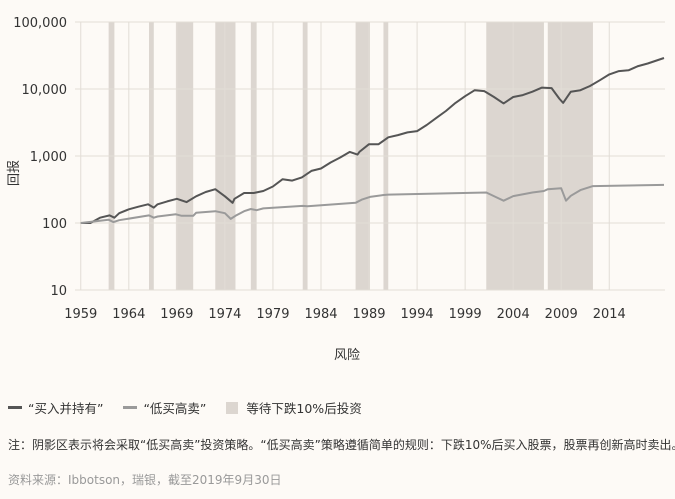 Image resolution: width=675 pixels, height=499 pixels. What do you see at coordinates (609, 314) in the screenshot?
I see `x-tick-label-11: 2014` at bounding box center [609, 314].